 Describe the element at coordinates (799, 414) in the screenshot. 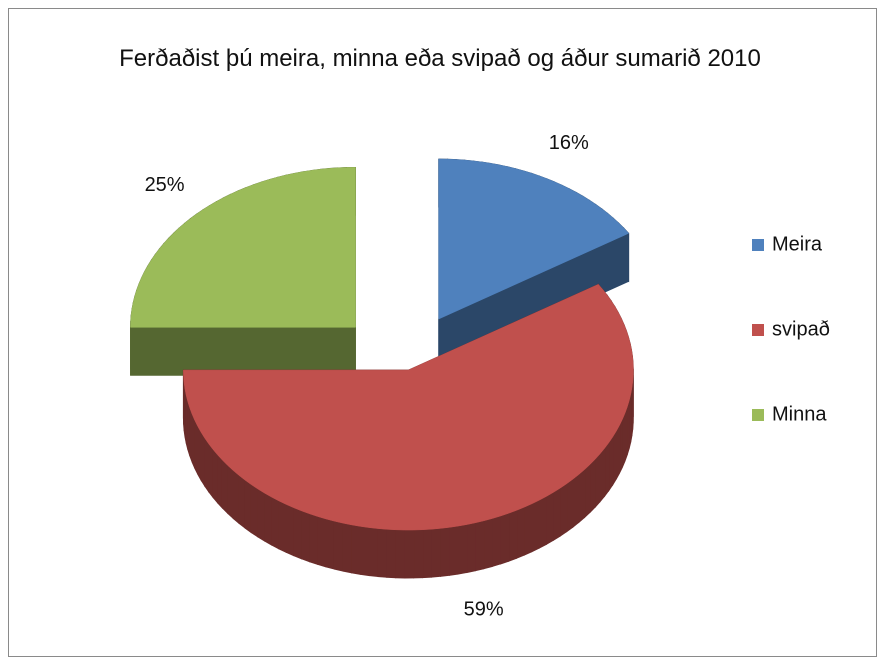

I see `legend-label: Minna` at that location.